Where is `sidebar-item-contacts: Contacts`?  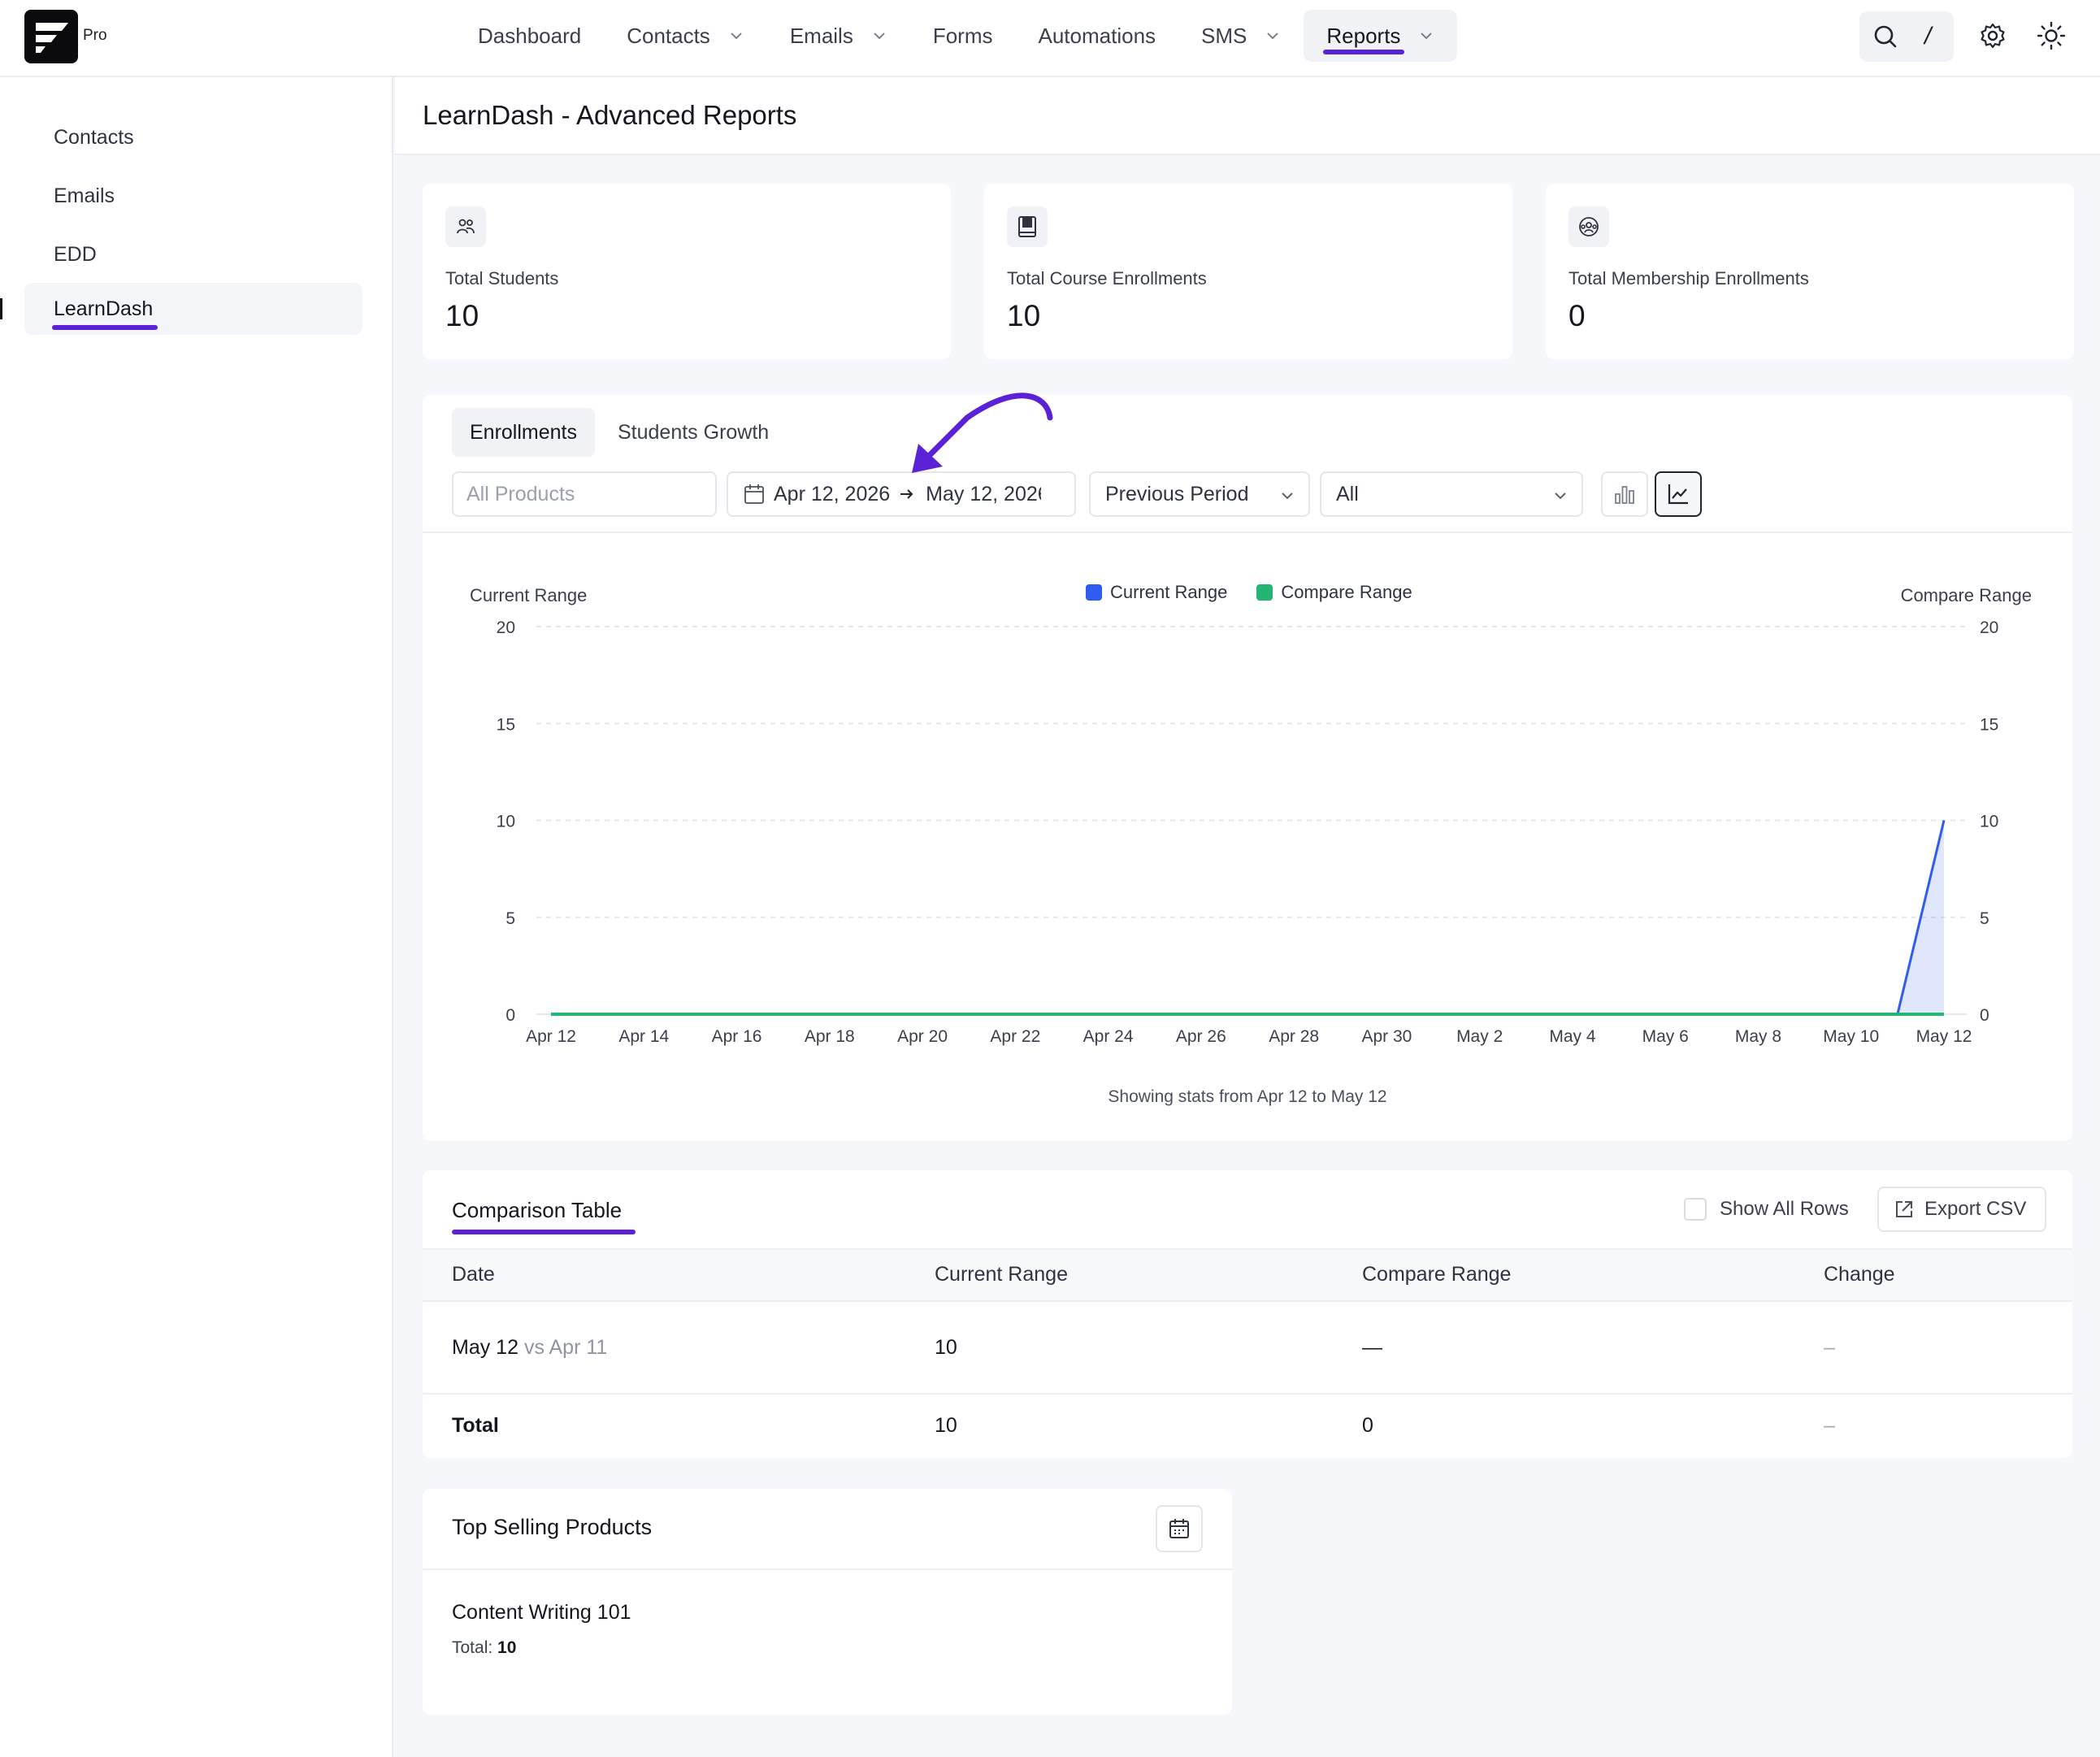 sidebar-item-contacts: Contacts is located at coordinates (193, 137).